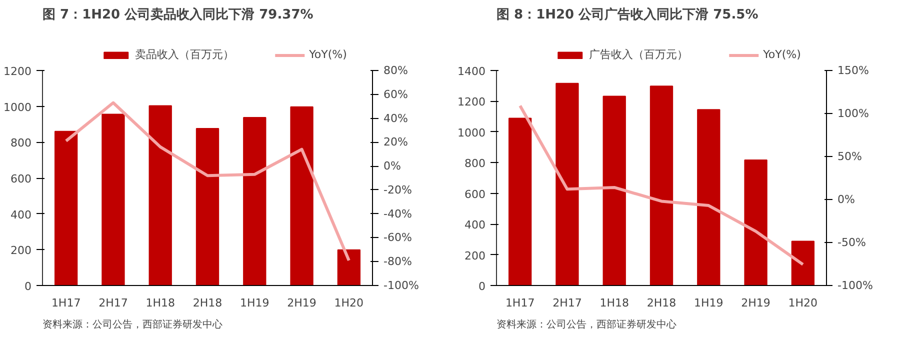 The image size is (908, 338). I want to click on y2-tick-label: -40%, so click(398, 213).